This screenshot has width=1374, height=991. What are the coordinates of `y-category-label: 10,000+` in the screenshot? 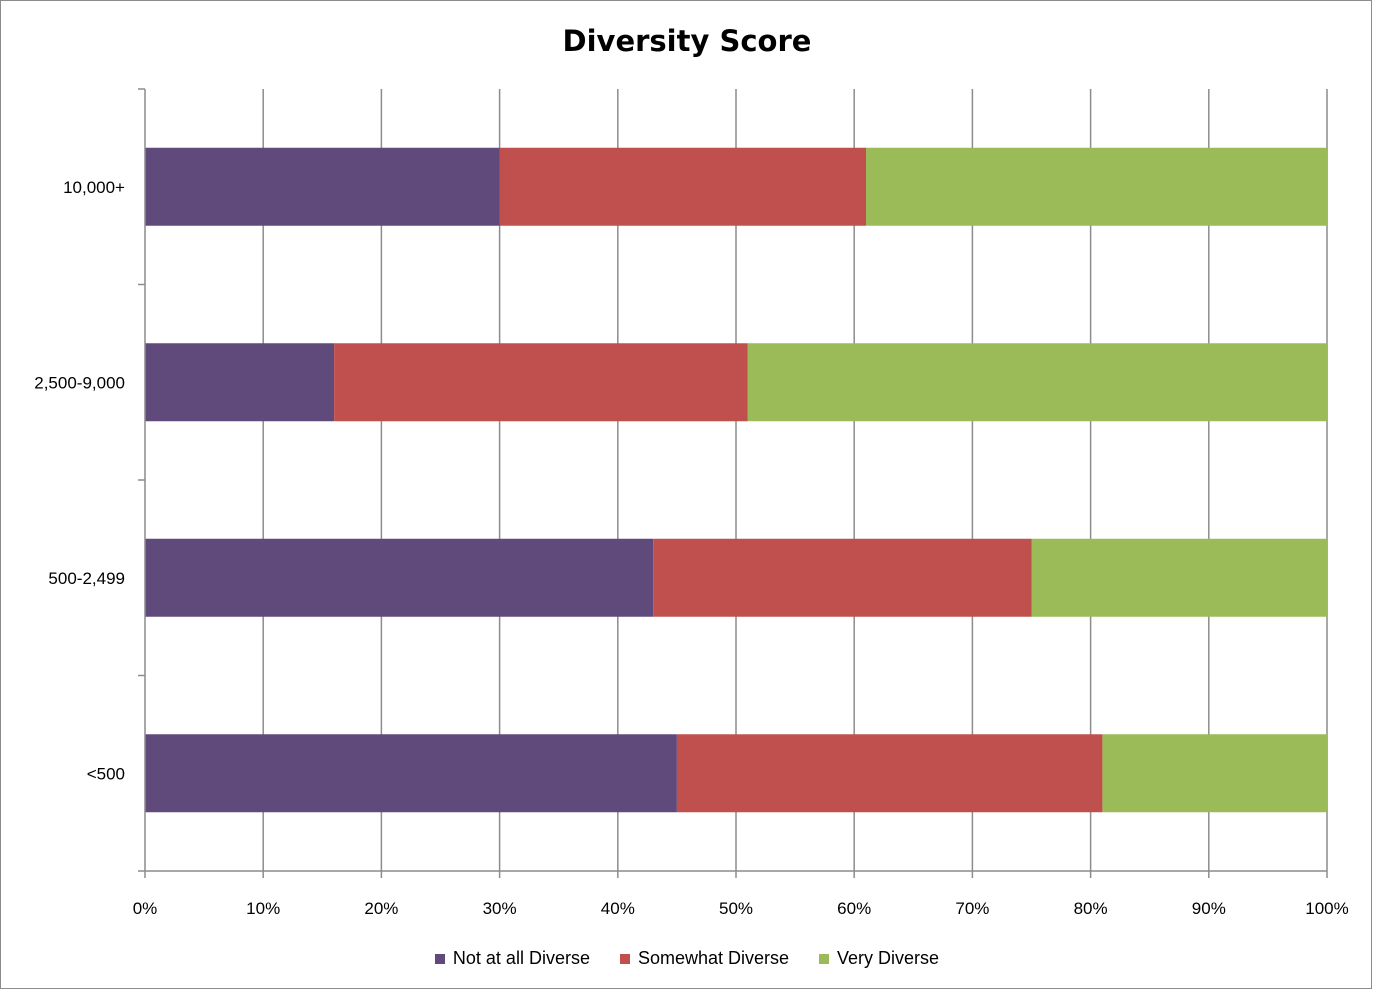 It's located at (94, 187).